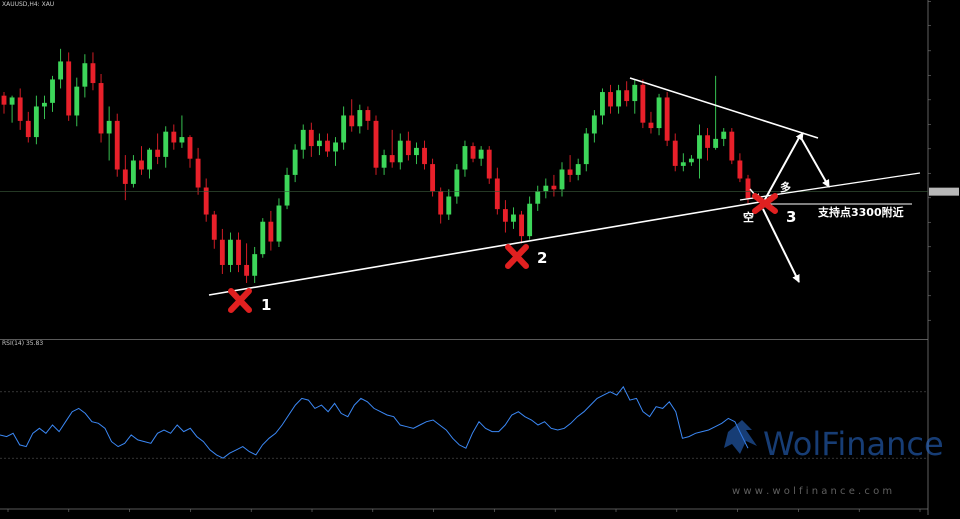 Image resolution: width=960 pixels, height=519 pixels. Describe the element at coordinates (542, 258) in the screenshot. I see `marker-label-2: 2` at that location.